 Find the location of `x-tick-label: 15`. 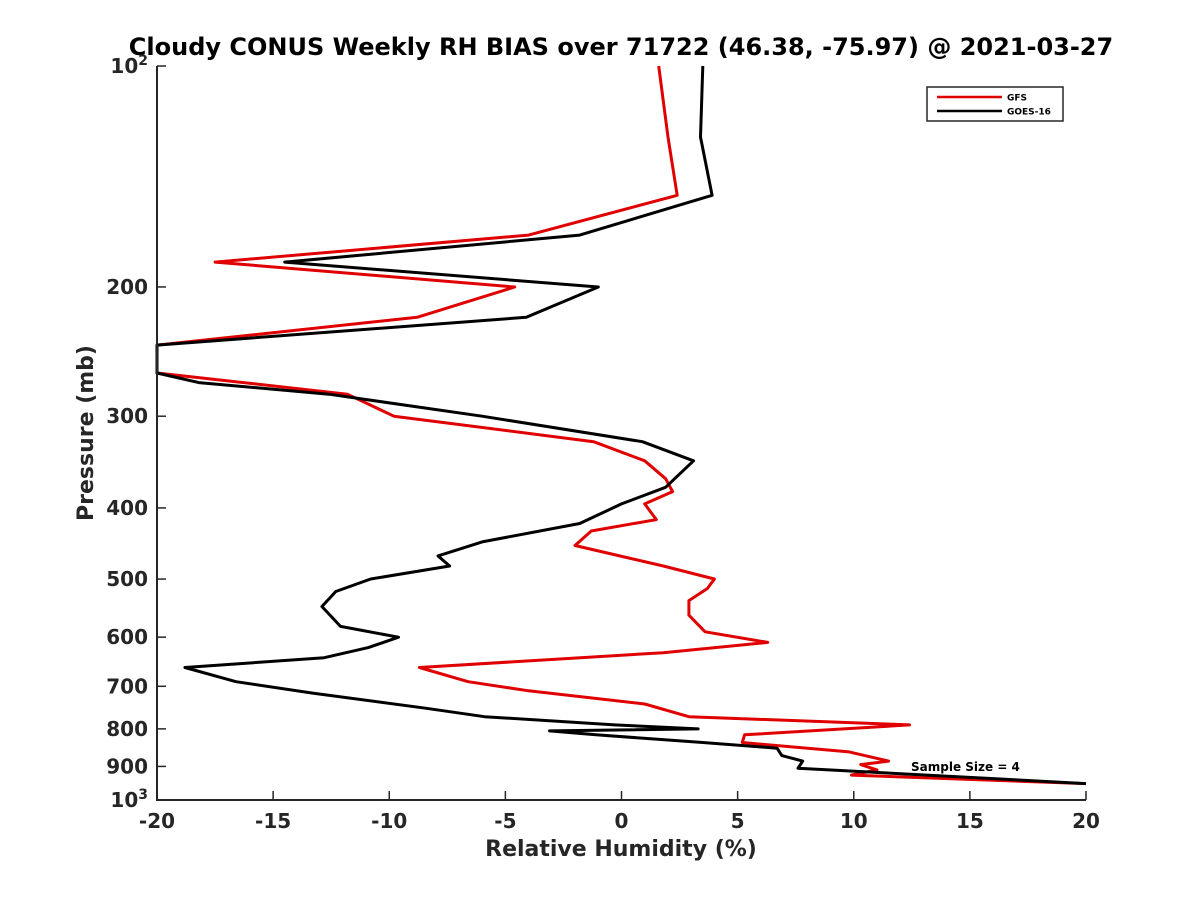

x-tick-label: 15 is located at coordinates (970, 821).